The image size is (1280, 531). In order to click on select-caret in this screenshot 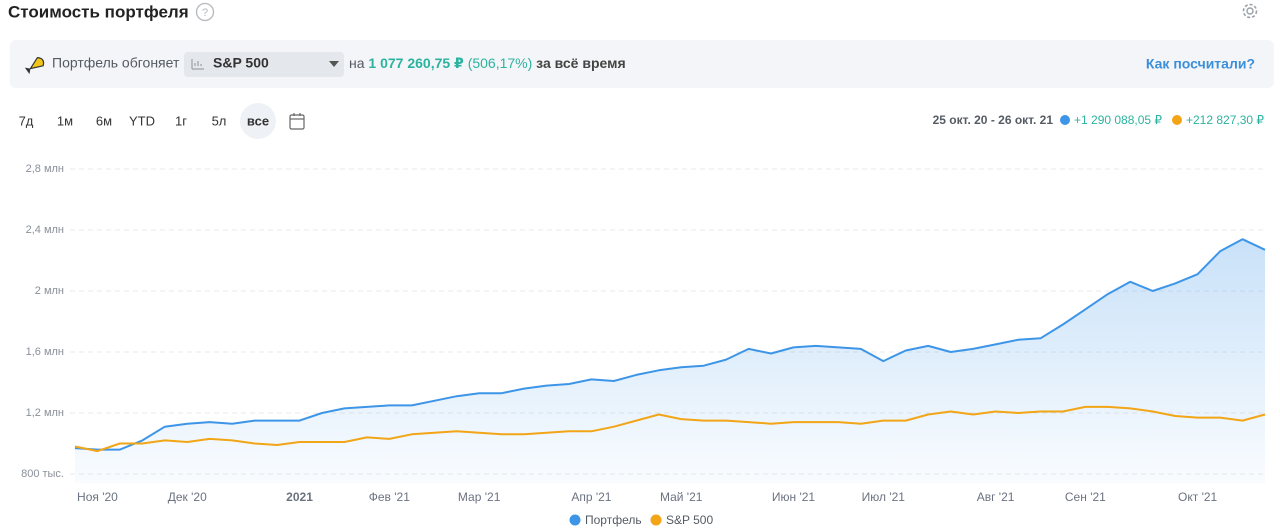, I will do `click(334, 64)`.